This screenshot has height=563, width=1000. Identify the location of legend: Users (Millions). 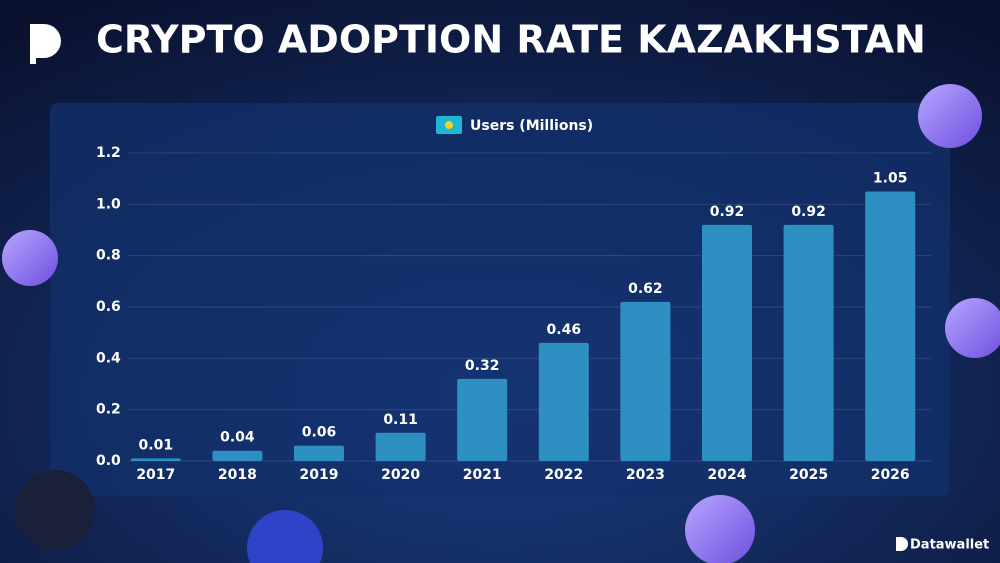
(514, 125).